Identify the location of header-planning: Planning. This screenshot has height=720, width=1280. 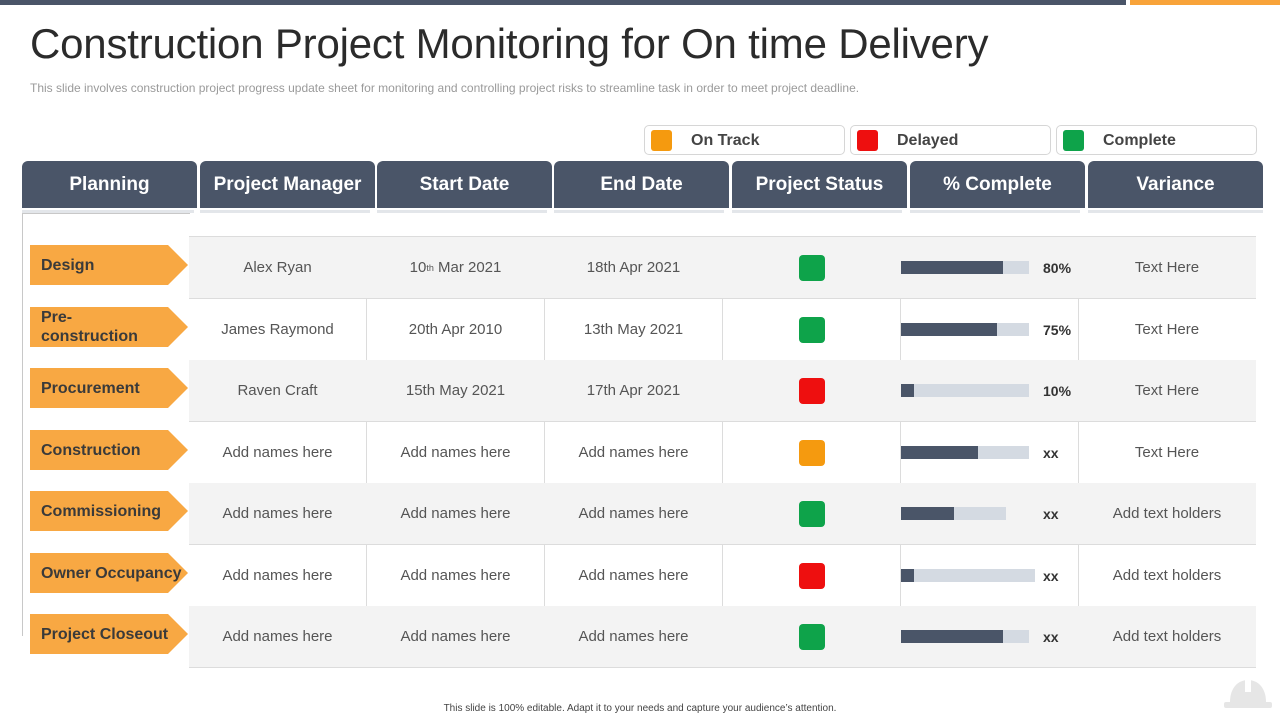
(109, 184).